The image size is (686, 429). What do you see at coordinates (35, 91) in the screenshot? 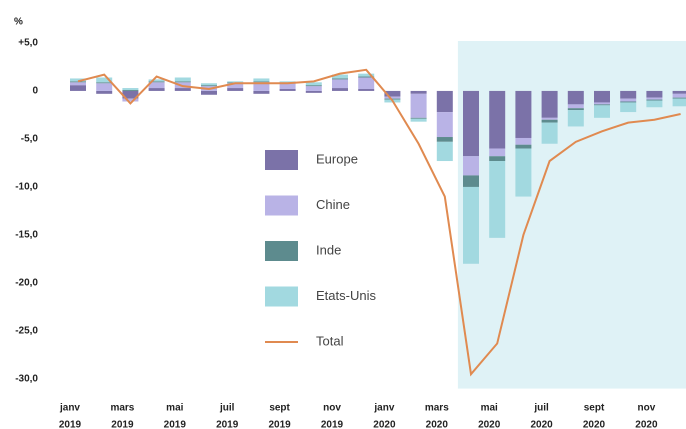
I see `y-tick-label: 0` at bounding box center [35, 91].